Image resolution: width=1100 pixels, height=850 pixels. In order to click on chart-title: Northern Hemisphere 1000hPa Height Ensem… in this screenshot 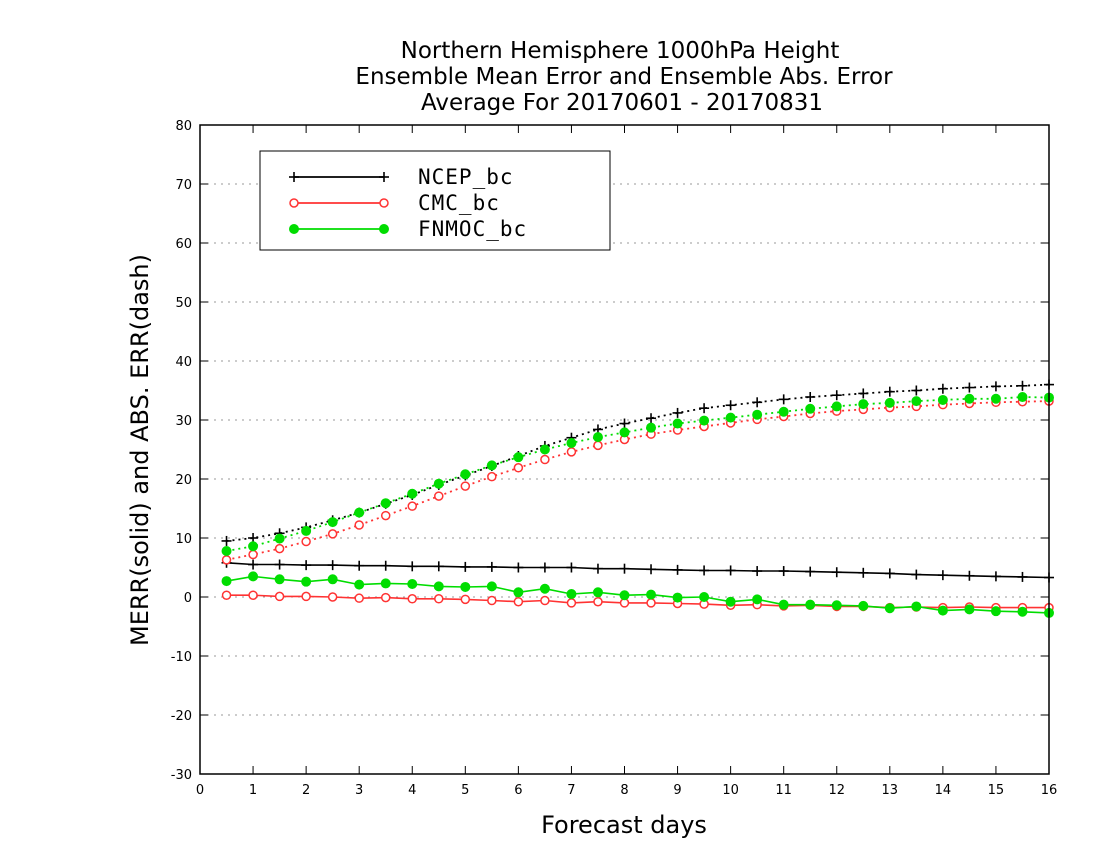, I will do `click(624, 77)`.